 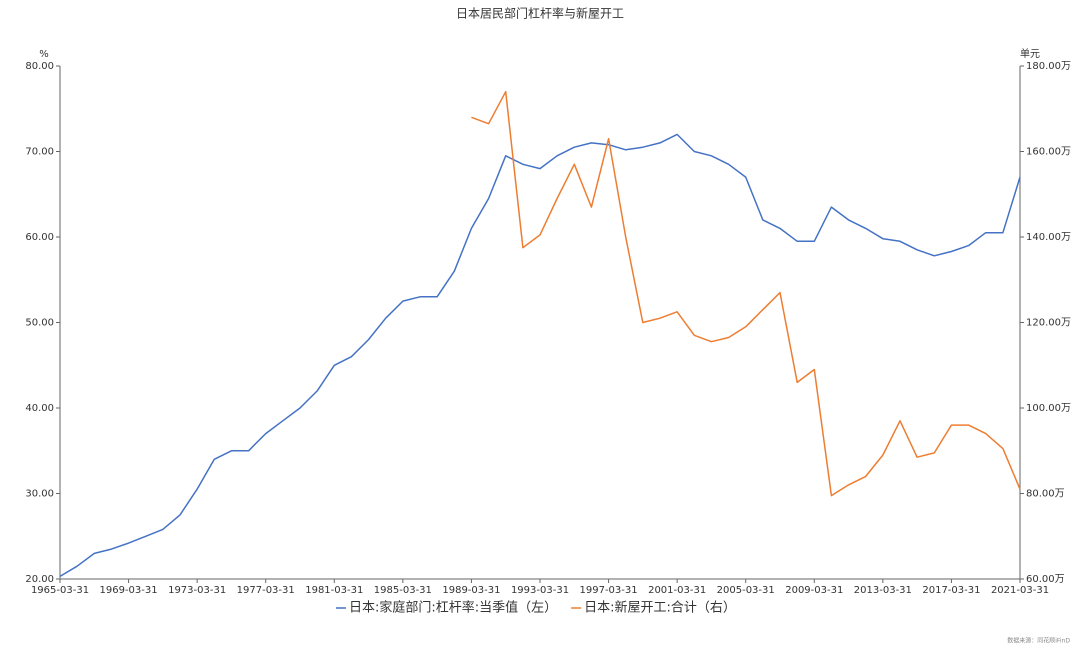 I want to click on y-tick-label: 60.00, so click(x=39, y=237).